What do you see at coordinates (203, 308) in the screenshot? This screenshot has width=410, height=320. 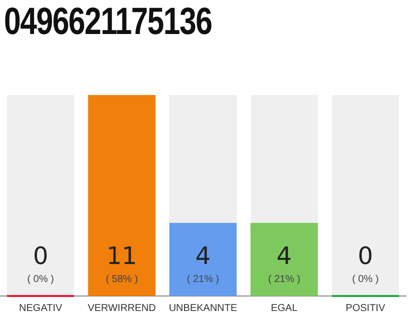 I see `x-tick-label: UNBEKANNTE` at bounding box center [203, 308].